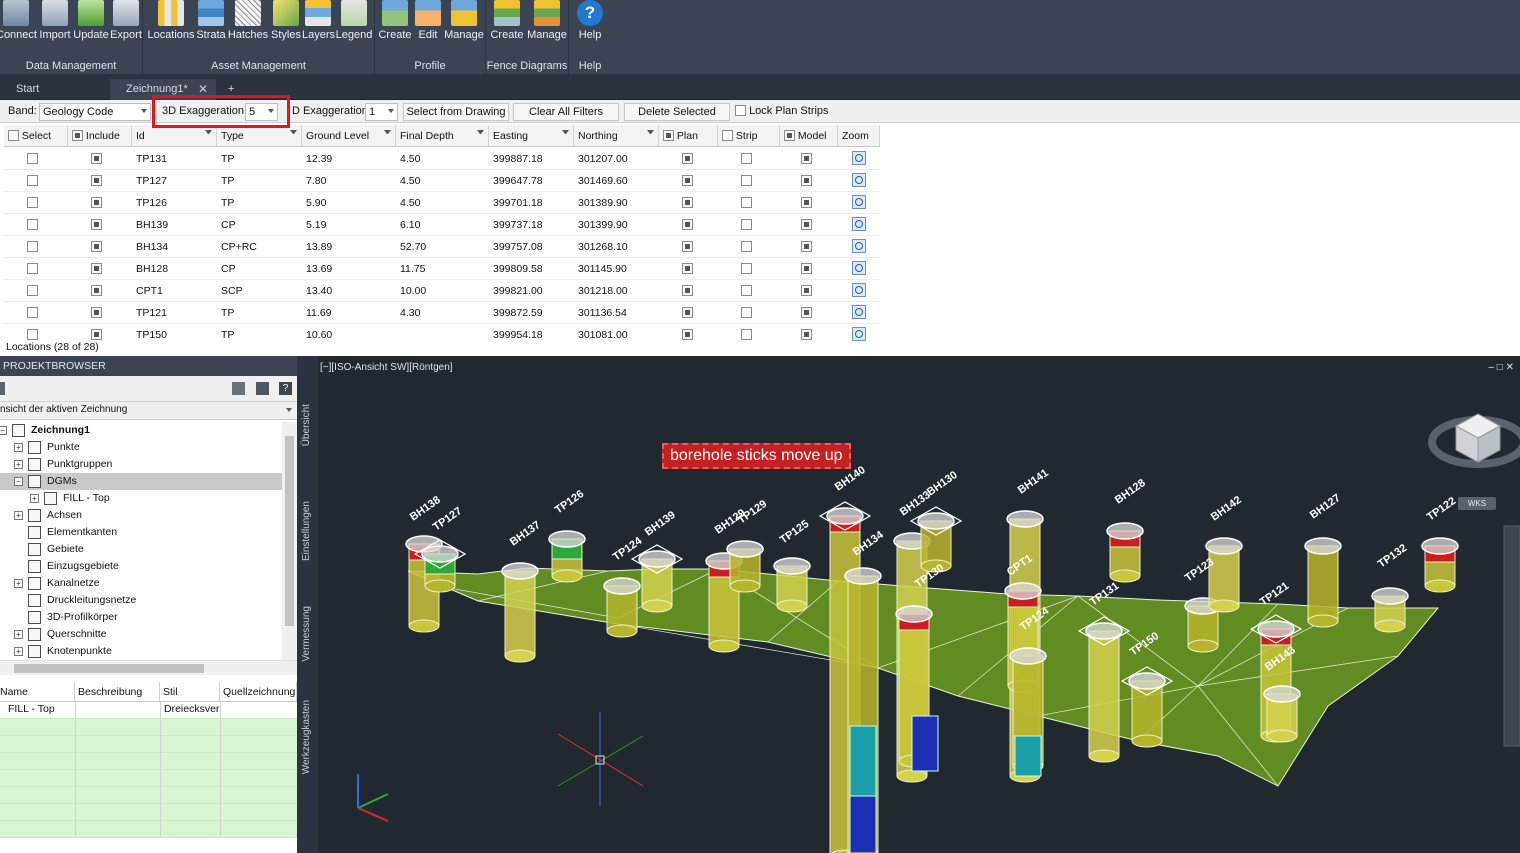 The image size is (1520, 853). I want to click on column-header-include: Include, so click(100, 136).